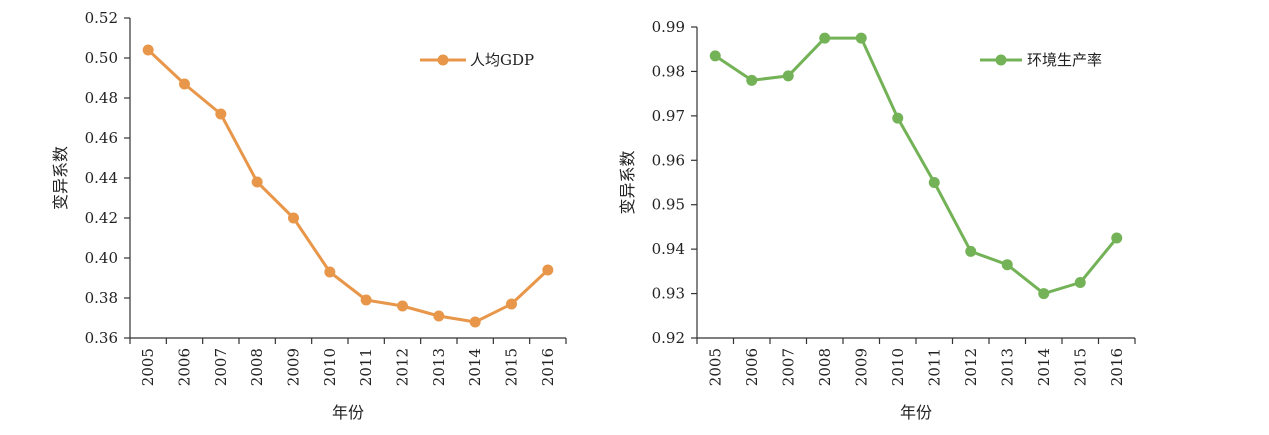 The image size is (1269, 435). What do you see at coordinates (101, 338) in the screenshot?
I see `y-tick-label: 0.36` at bounding box center [101, 338].